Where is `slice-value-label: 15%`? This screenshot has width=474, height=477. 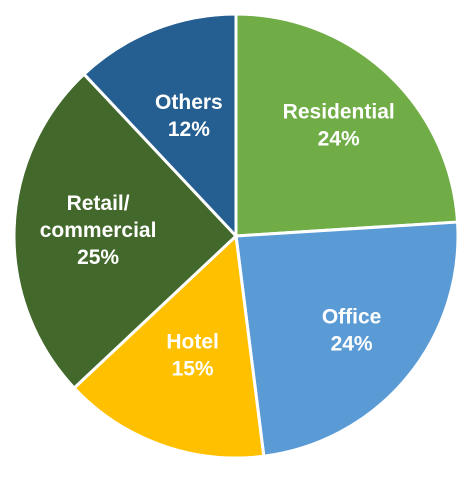
slice-value-label: 15% is located at coordinates (193, 368).